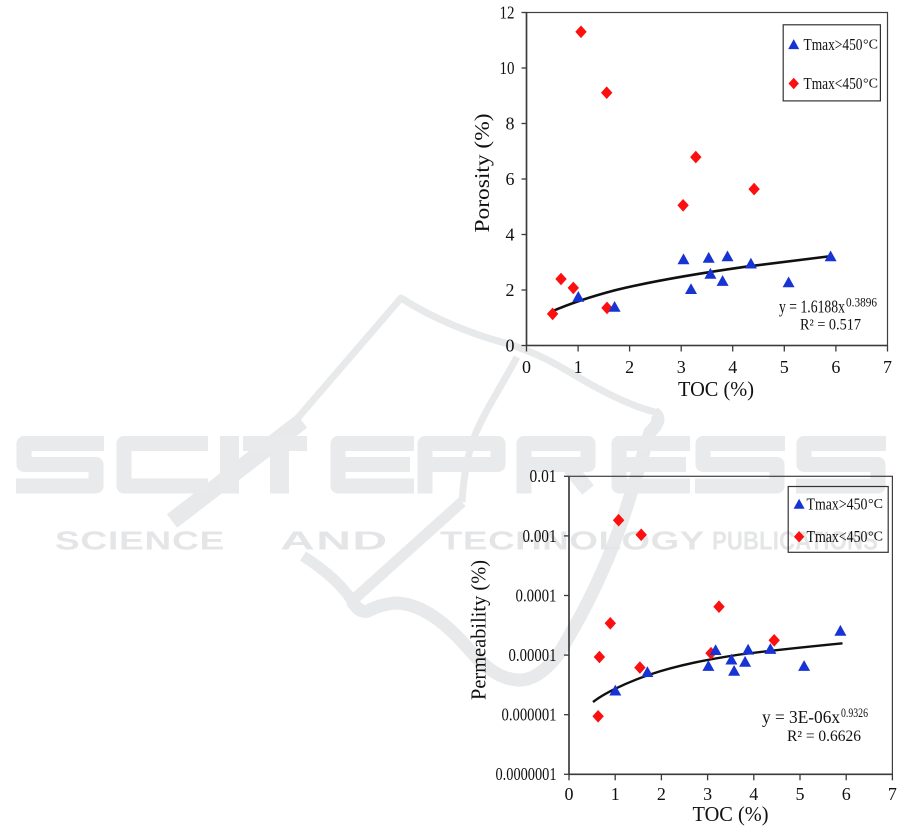 Image resolution: width=901 pixels, height=829 pixels. What do you see at coordinates (529, 715) in the screenshot?
I see `svg-text: 0.000001` at bounding box center [529, 715].